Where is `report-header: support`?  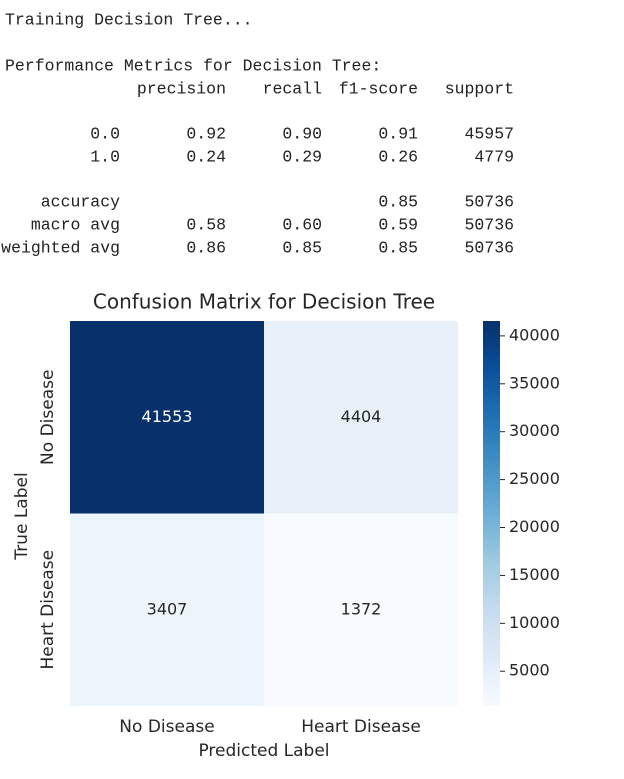
report-header: support is located at coordinates (479, 88).